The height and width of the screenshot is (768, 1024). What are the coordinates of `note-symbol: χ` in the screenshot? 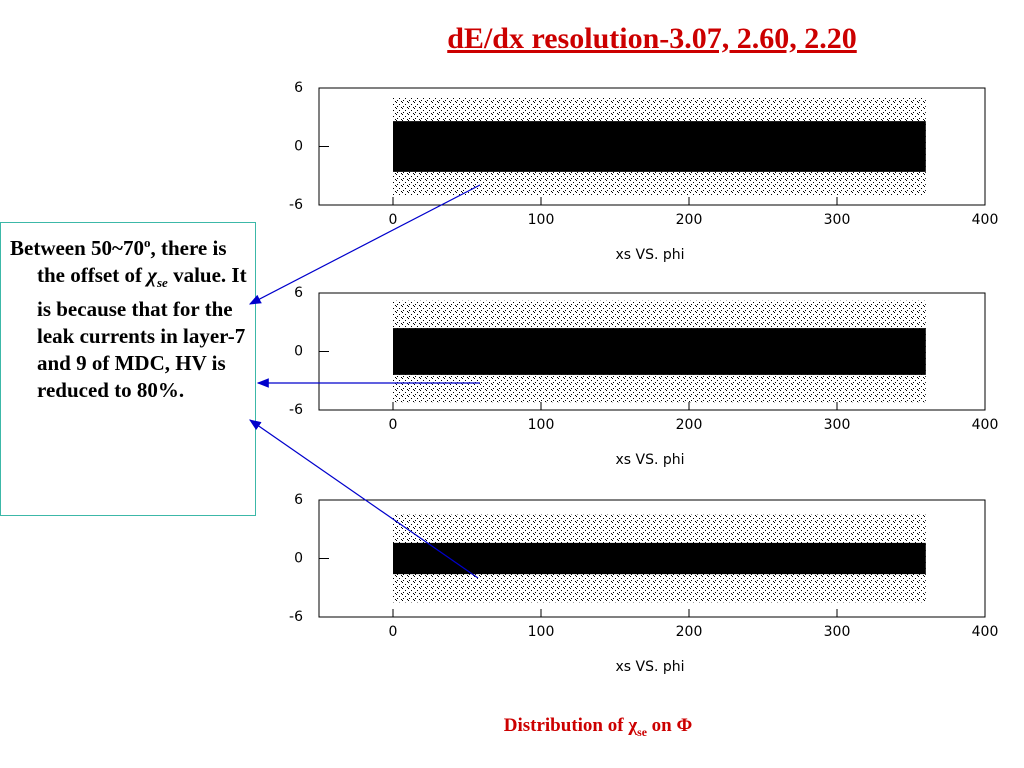 It's located at (152, 275).